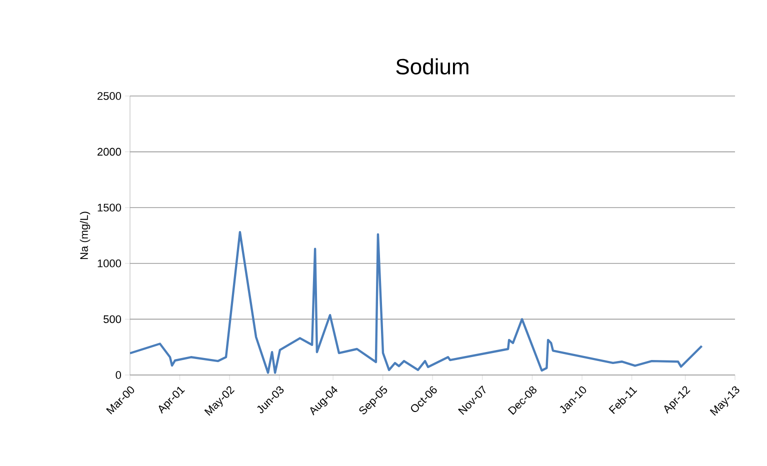  I want to click on y-tick-label: 1500, so click(110, 208).